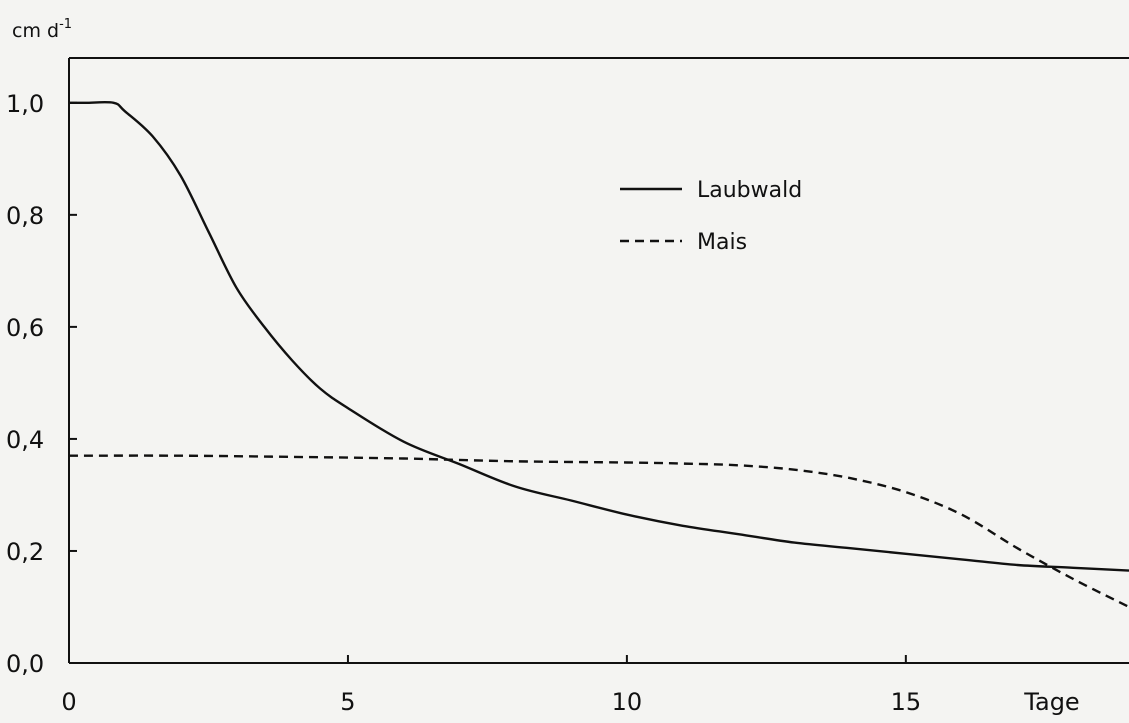 This screenshot has width=1129, height=723. I want to click on y-tick-label: 0,8, so click(25, 216).